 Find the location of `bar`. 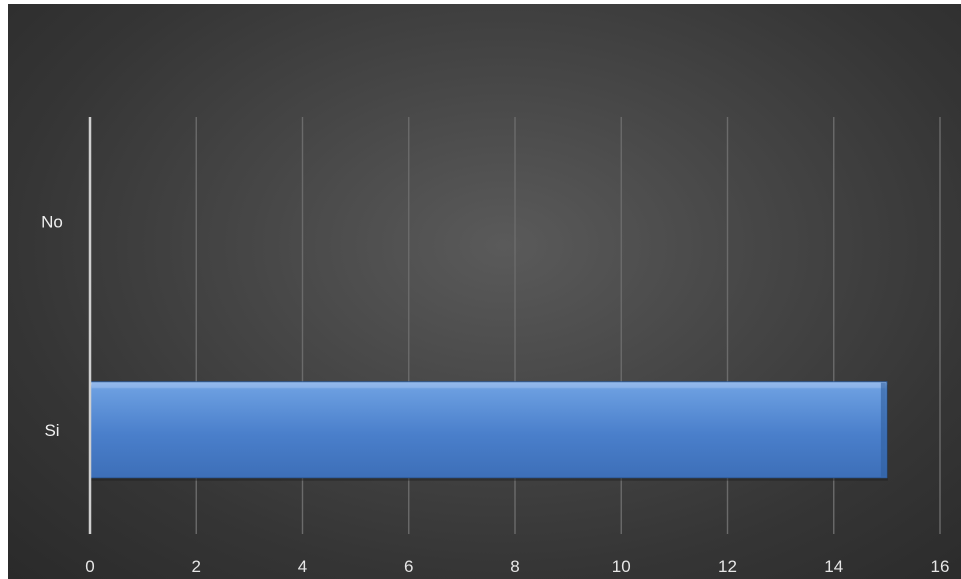

bar is located at coordinates (488, 430).